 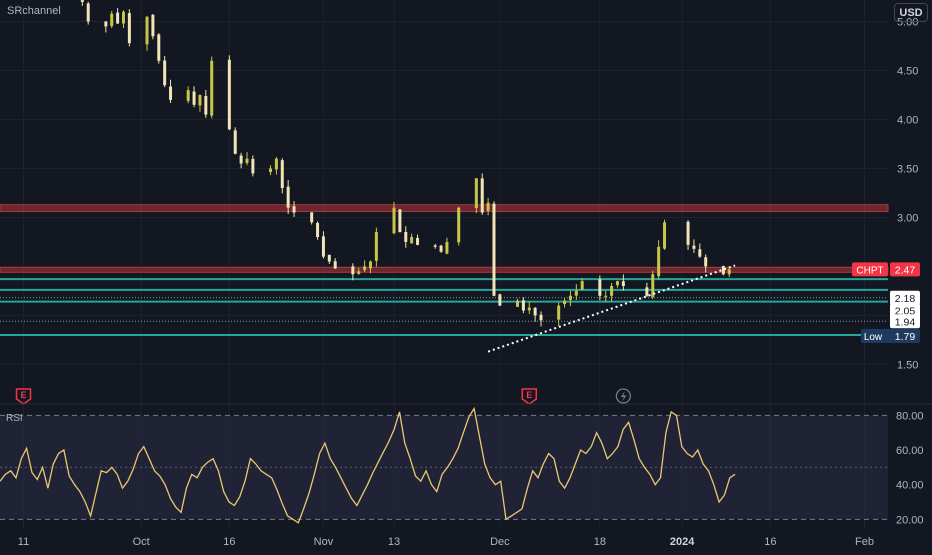 I want to click on rsi-axis-label: 20.00, so click(x=910, y=520).